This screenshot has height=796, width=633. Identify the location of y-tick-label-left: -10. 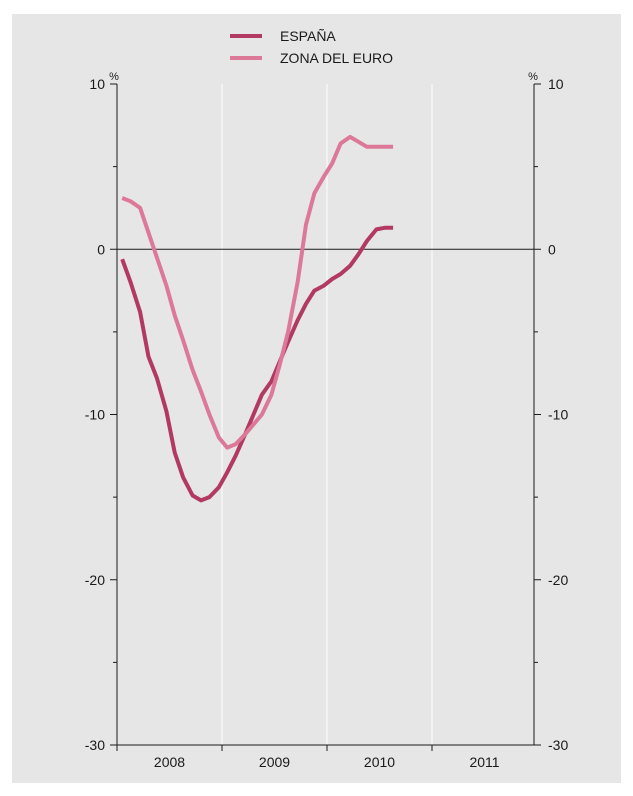
(95, 415).